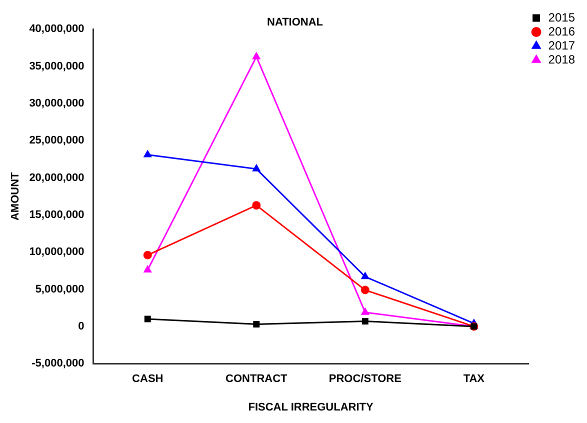  Describe the element at coordinates (474, 379) in the screenshot. I see `x-tick-label: TAX` at that location.